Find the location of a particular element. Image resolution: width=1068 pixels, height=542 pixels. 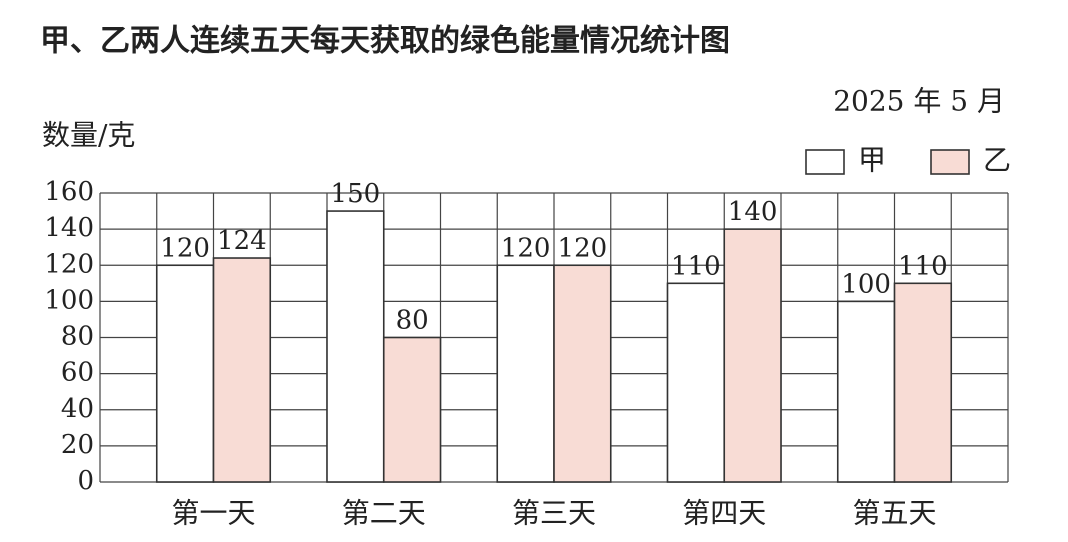

value-label: 140 is located at coordinates (753, 212).